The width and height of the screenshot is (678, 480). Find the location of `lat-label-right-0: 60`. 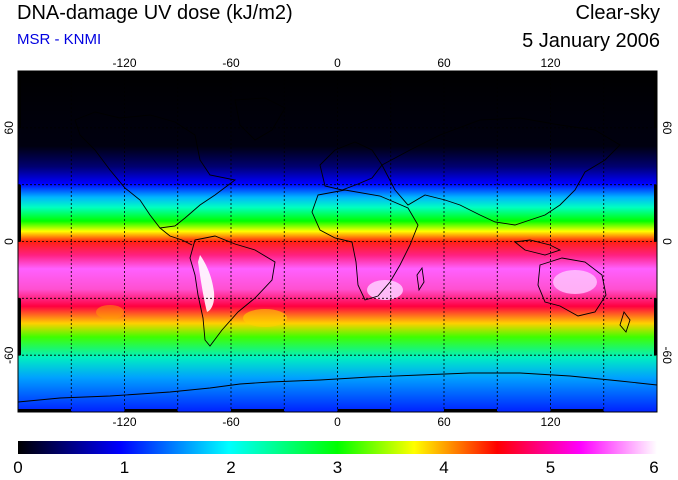

lat-label-right-0: 60 is located at coordinates (667, 128).